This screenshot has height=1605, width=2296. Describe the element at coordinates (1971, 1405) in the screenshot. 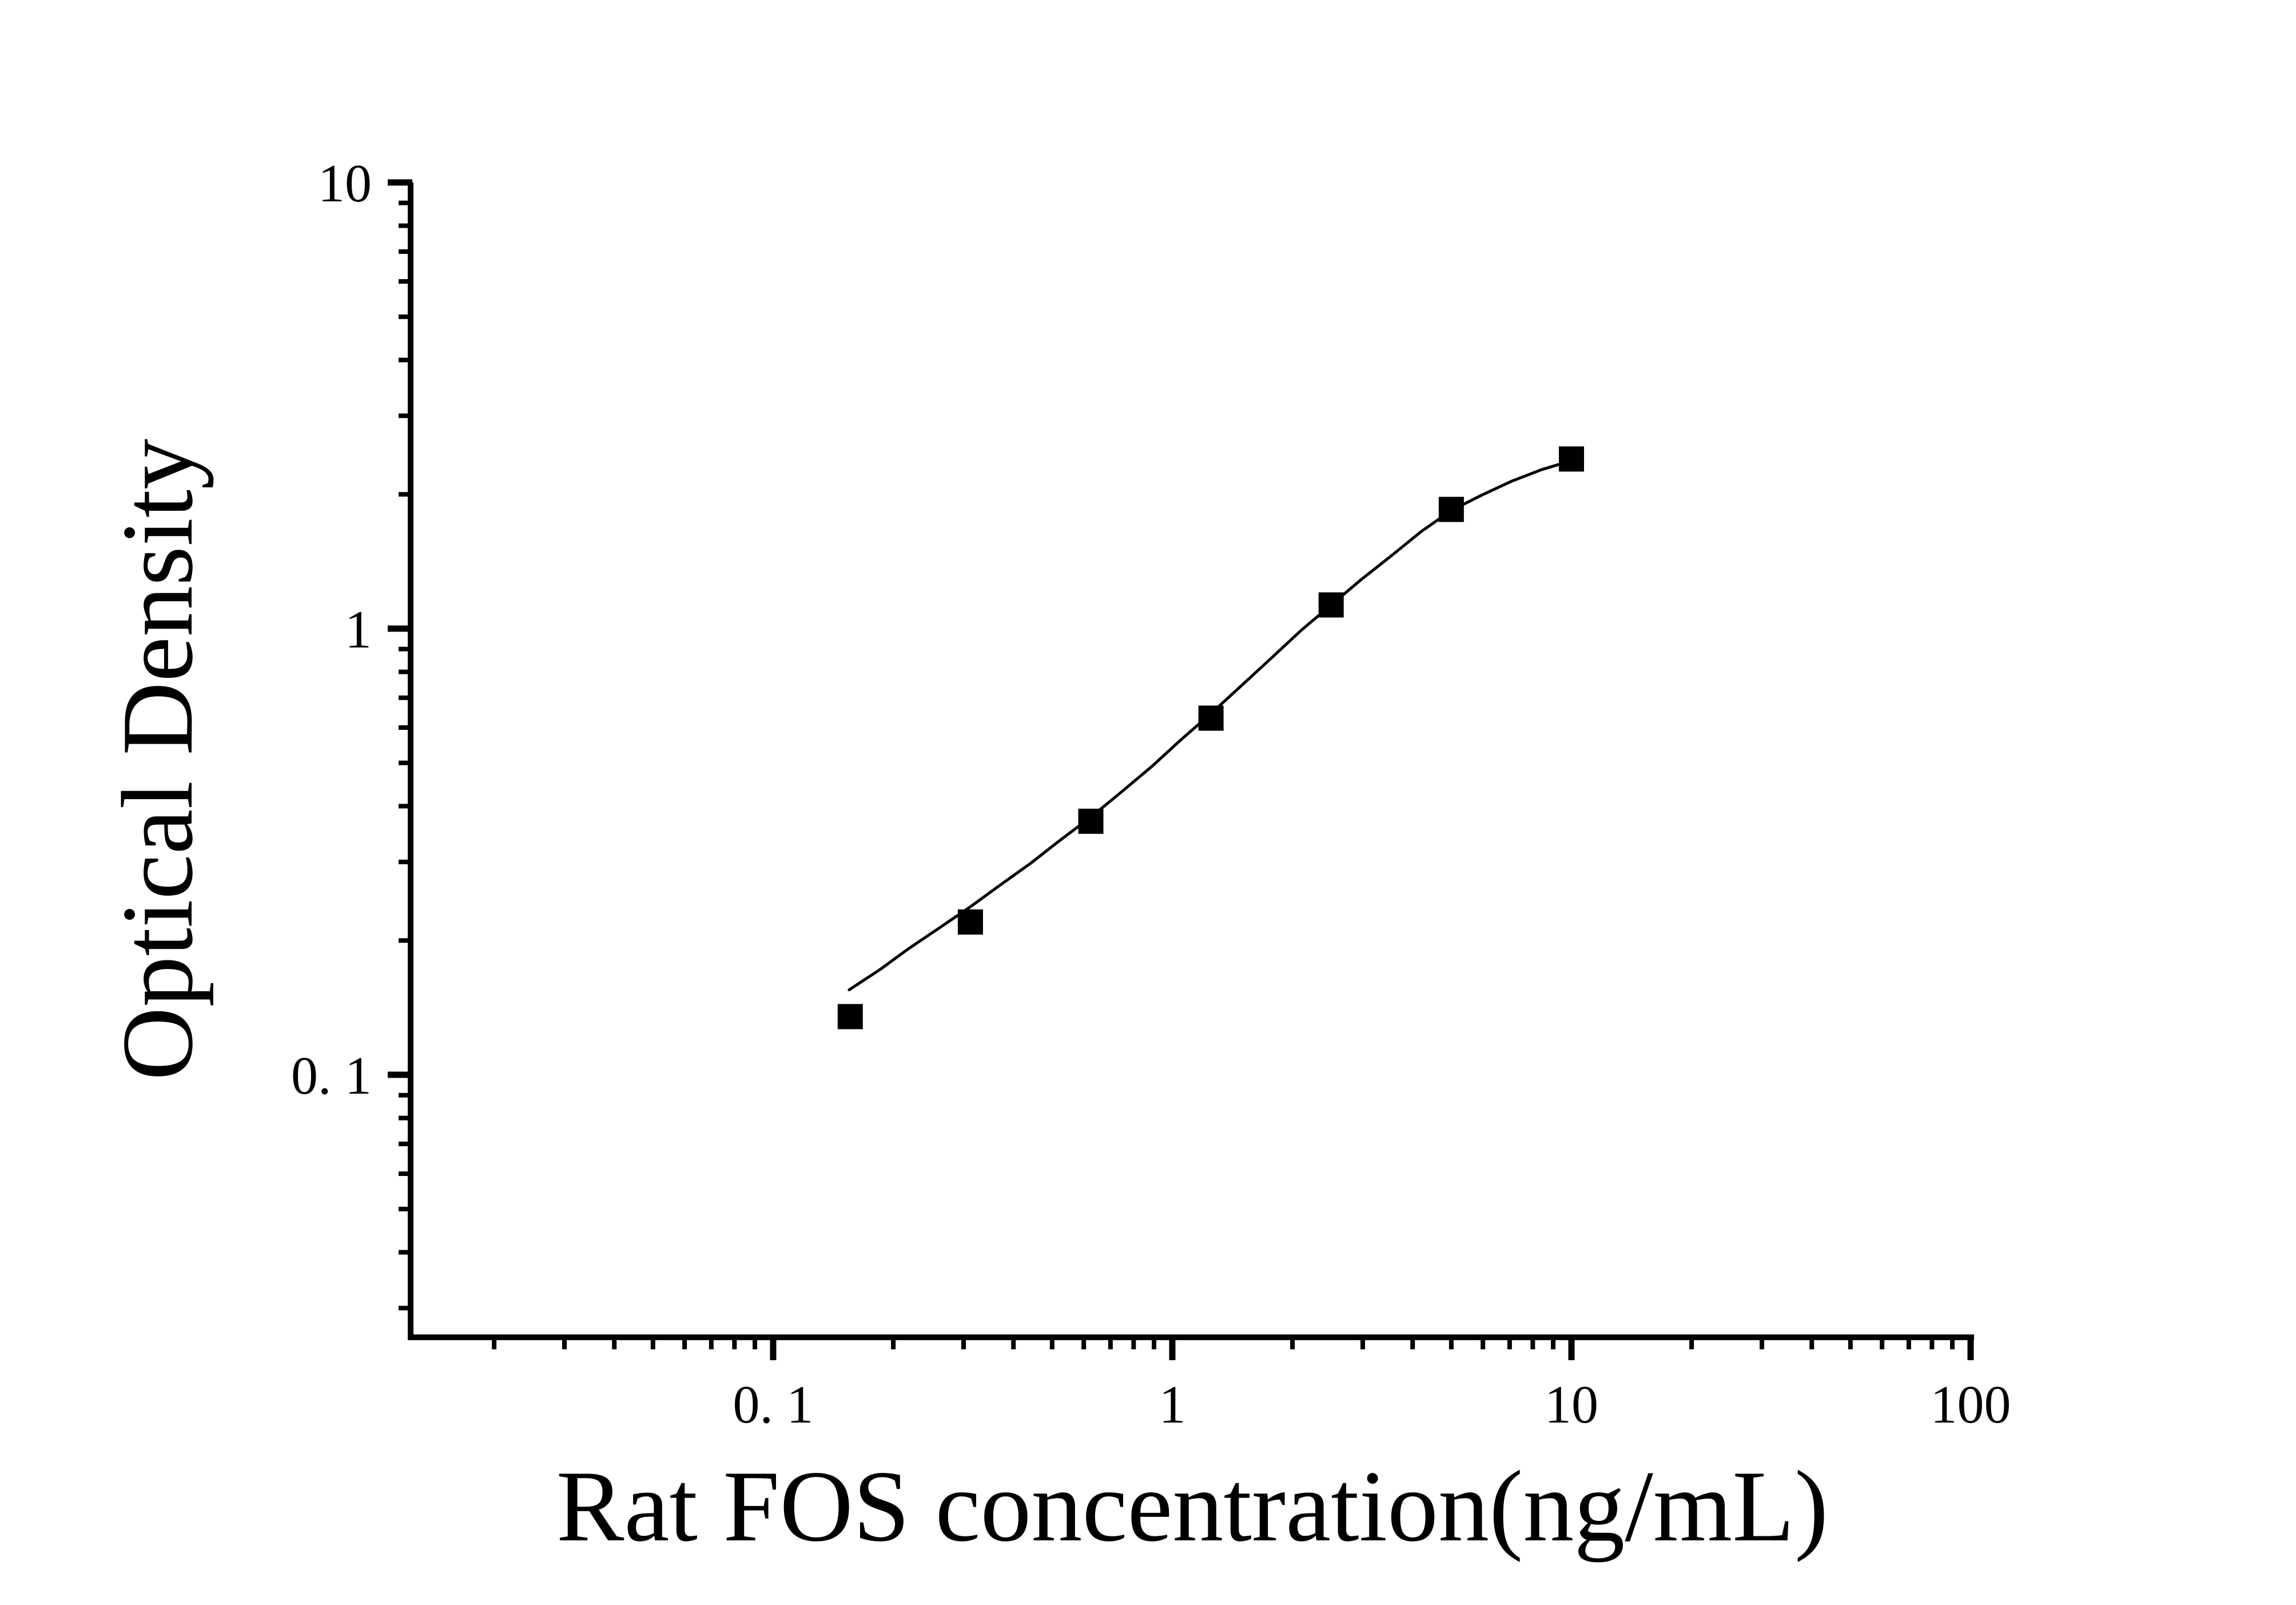

I see `x-tick-label: 100` at that location.